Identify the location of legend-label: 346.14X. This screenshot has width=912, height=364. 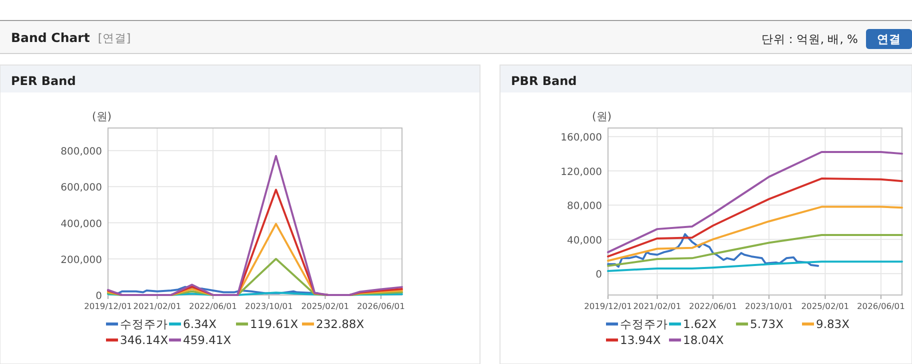
(144, 340).